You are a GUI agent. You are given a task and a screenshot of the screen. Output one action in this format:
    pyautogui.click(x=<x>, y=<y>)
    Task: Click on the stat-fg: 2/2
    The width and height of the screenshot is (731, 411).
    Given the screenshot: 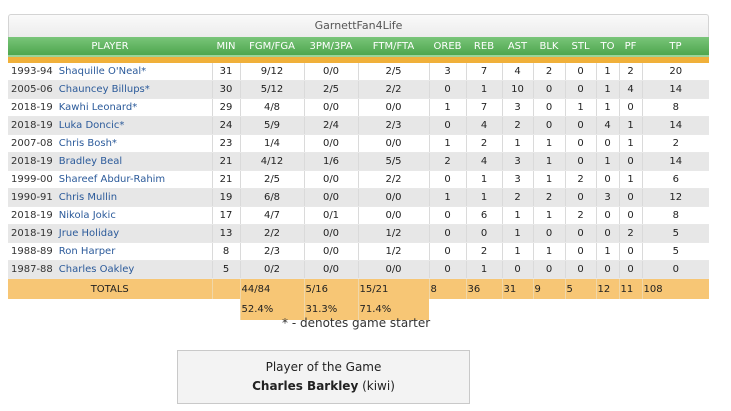 What is the action you would take?
    pyautogui.click(x=271, y=233)
    